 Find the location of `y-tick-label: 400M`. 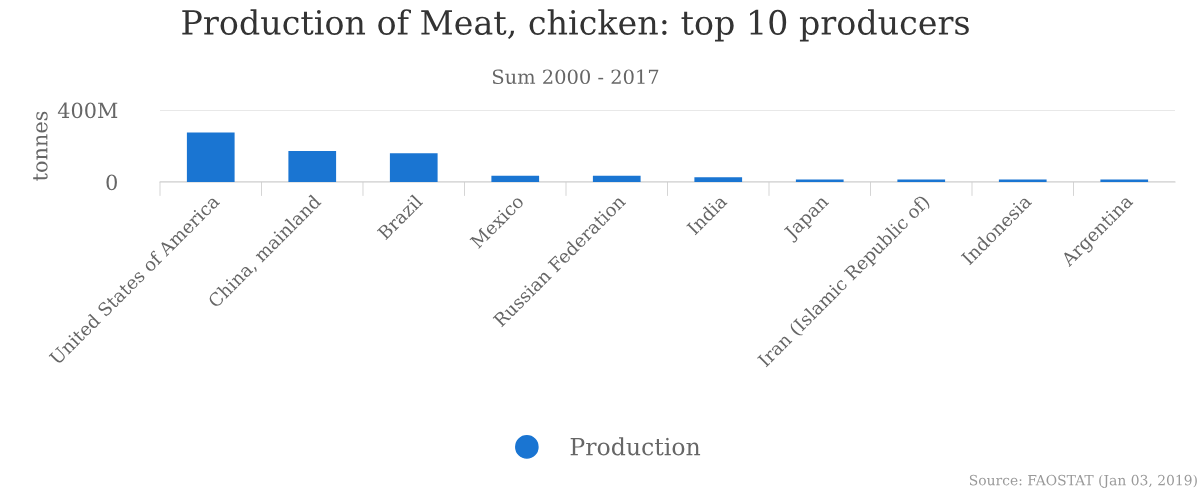

y-tick-label: 400M is located at coordinates (87, 110).